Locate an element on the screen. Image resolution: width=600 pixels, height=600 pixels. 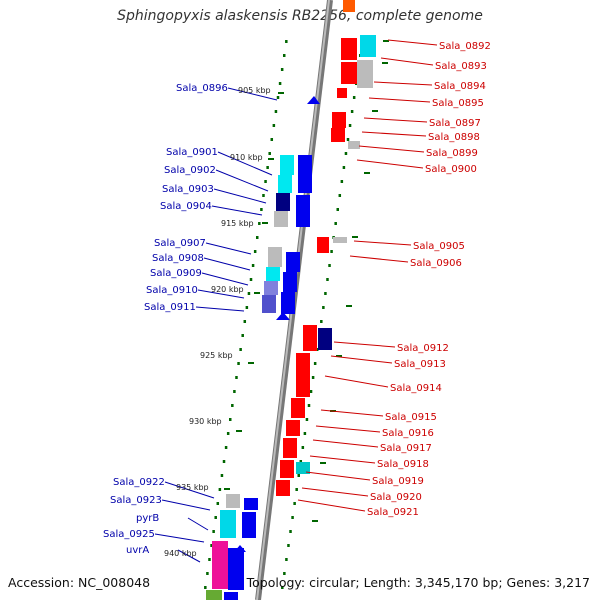
left-gene-label: pyrB is located at coordinates (147, 518).